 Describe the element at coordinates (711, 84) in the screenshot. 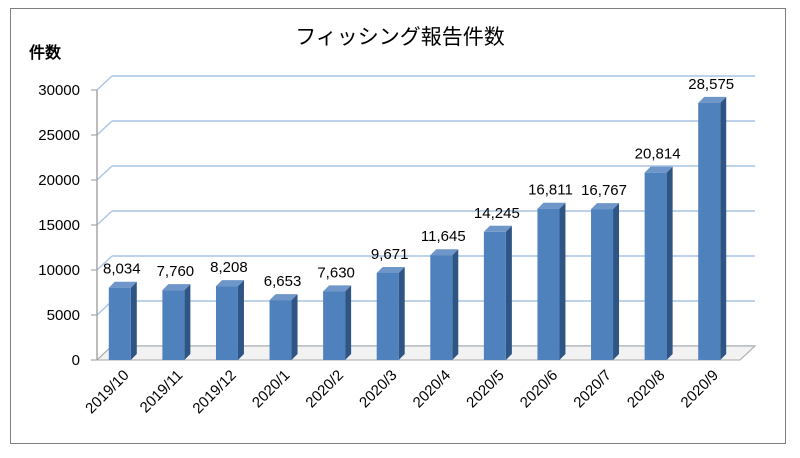

I see `data-label: 28,575` at that location.